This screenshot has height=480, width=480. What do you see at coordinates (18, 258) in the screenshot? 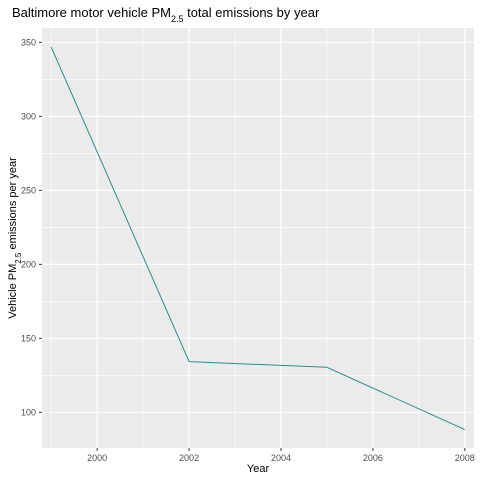
I see `y-axis-title-subscript: 2.5` at bounding box center [18, 258].